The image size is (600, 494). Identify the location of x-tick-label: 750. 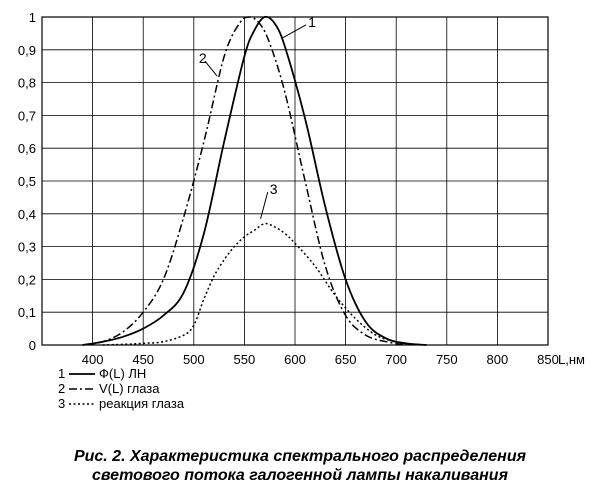
(447, 359).